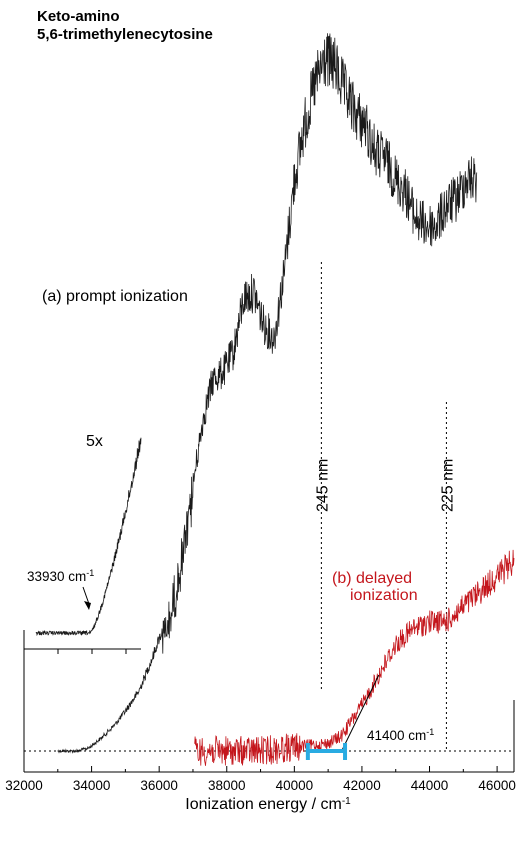 This screenshot has height=847, width=520. I want to click on inset-magnification-label: 5x, so click(94, 441).